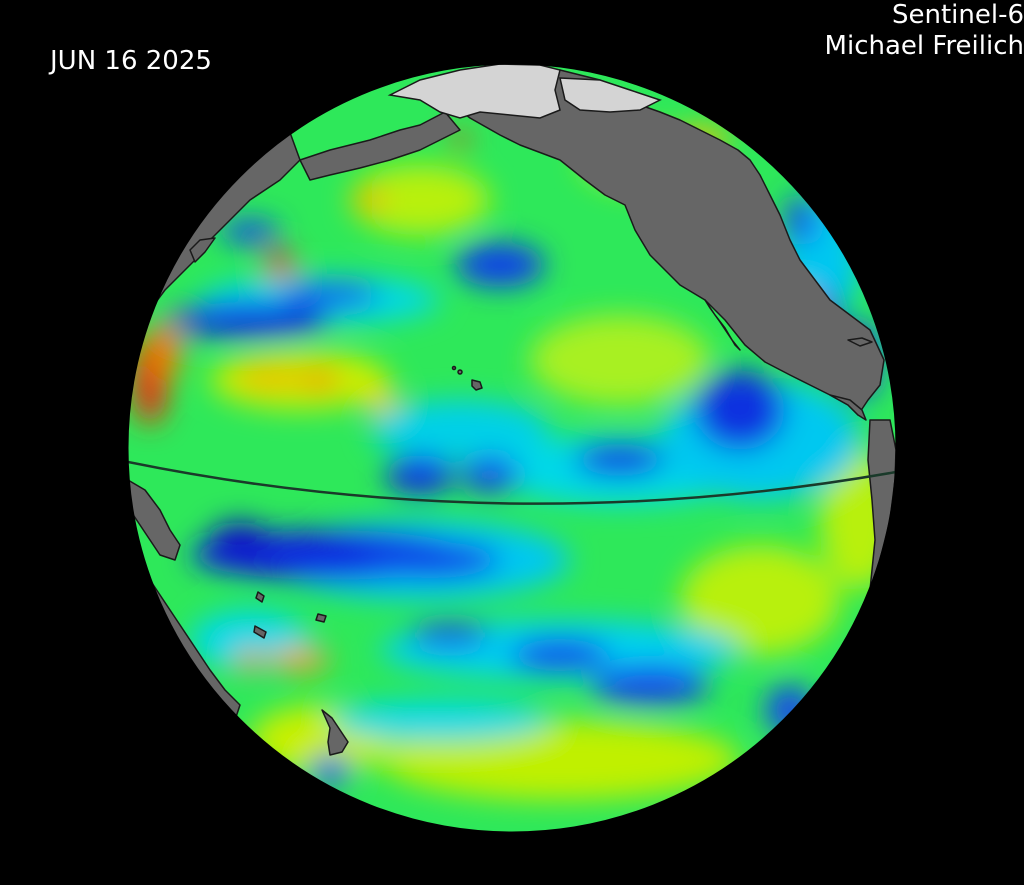  I want to click on mission-name-line2: Michael Freilich, so click(924, 46).